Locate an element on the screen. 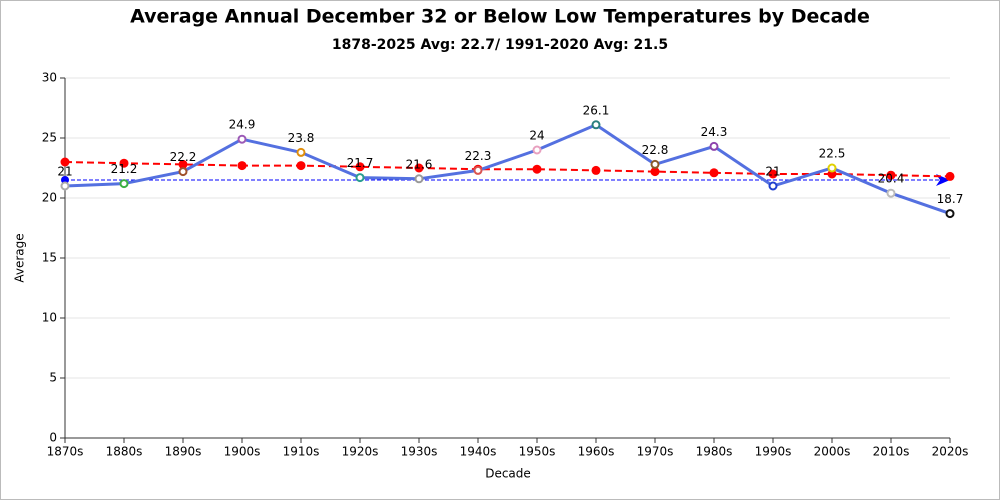 The image size is (1000, 500). y-tick-label: 30 is located at coordinates (49, 78).